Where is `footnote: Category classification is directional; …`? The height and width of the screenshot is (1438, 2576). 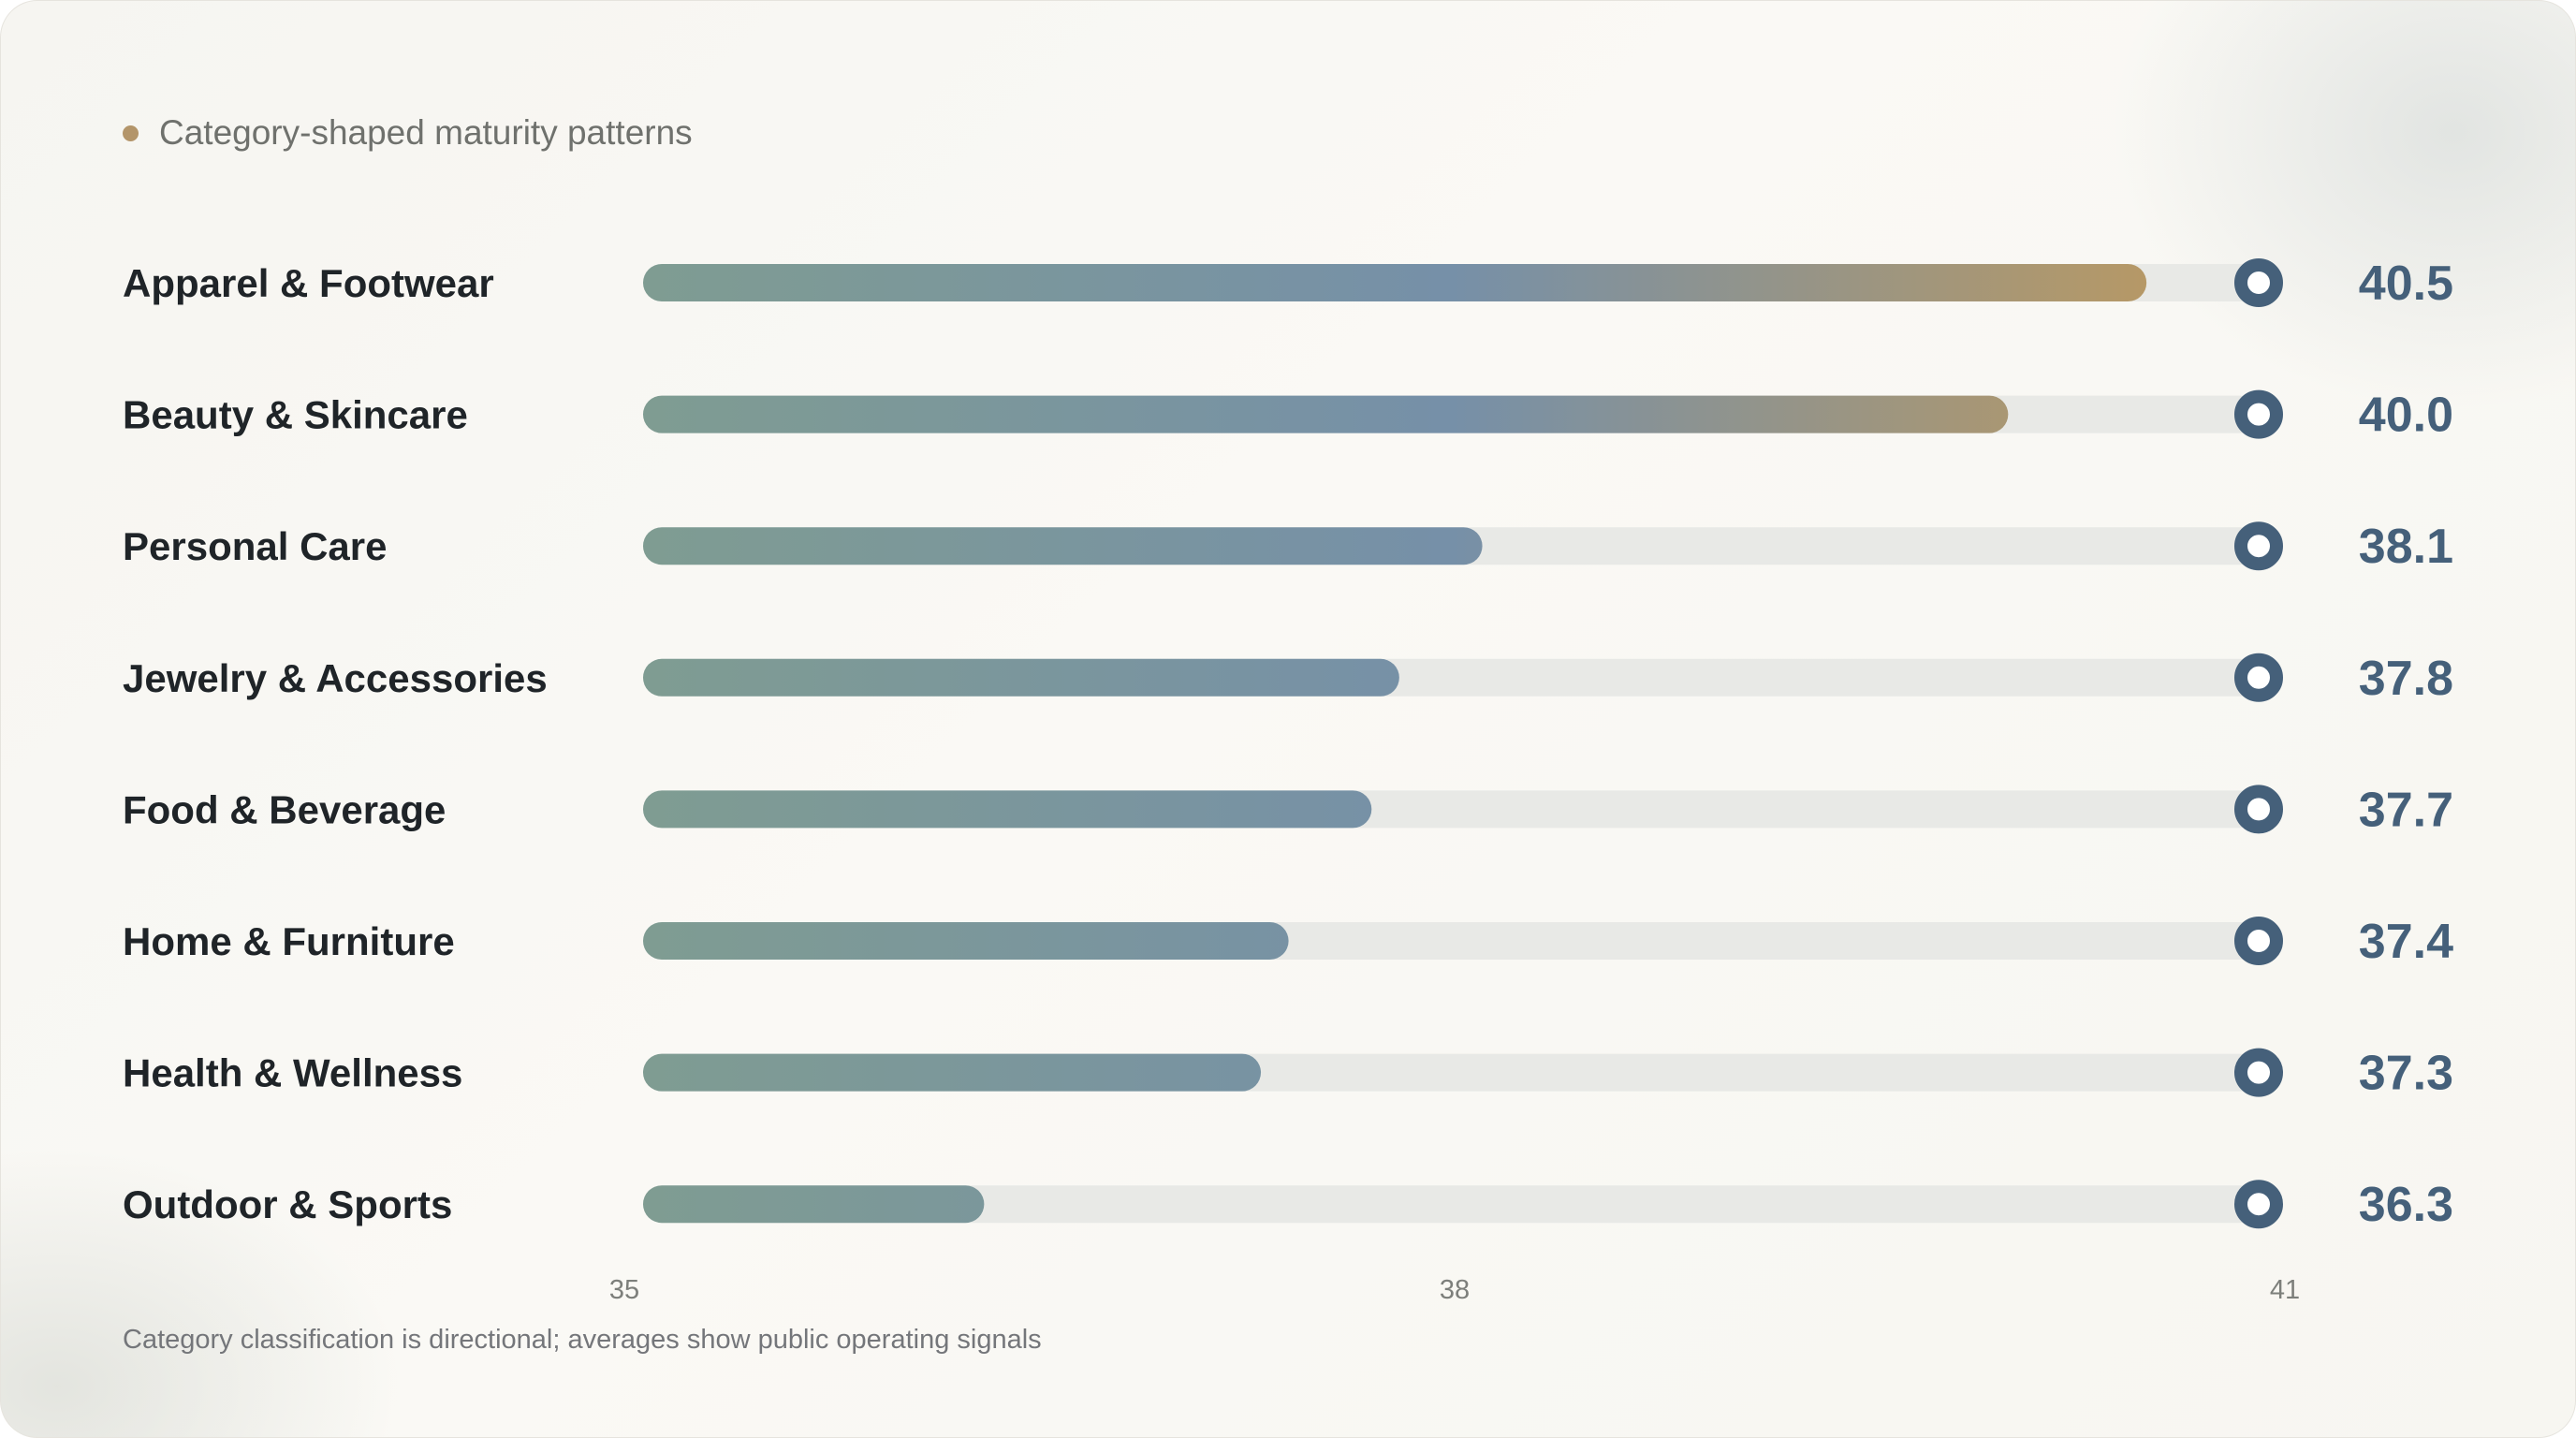
footnote: Category classification is directional; … is located at coordinates (582, 1340).